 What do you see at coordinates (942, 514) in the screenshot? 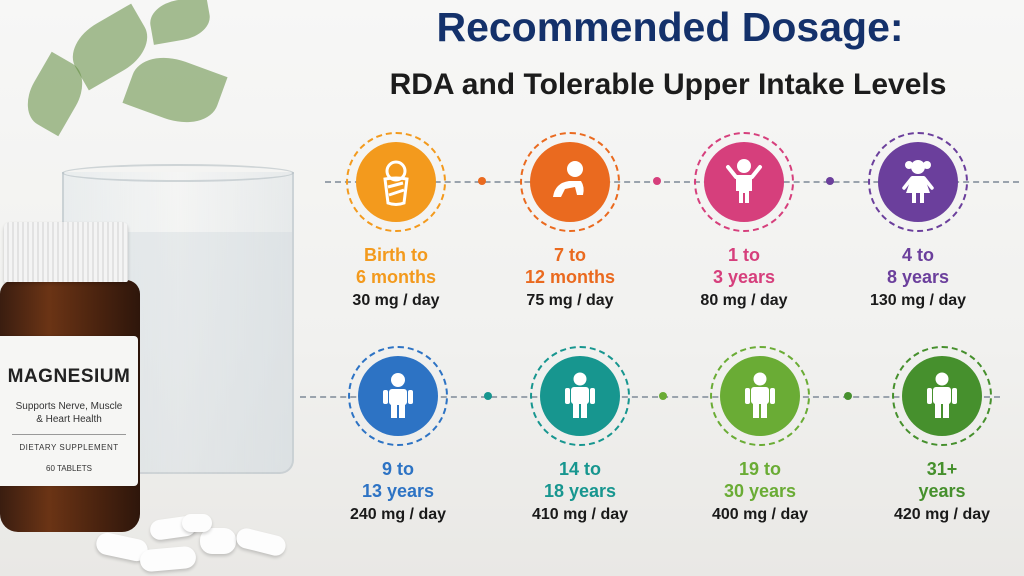
I see `dose-amount: 420 mg / day` at bounding box center [942, 514].